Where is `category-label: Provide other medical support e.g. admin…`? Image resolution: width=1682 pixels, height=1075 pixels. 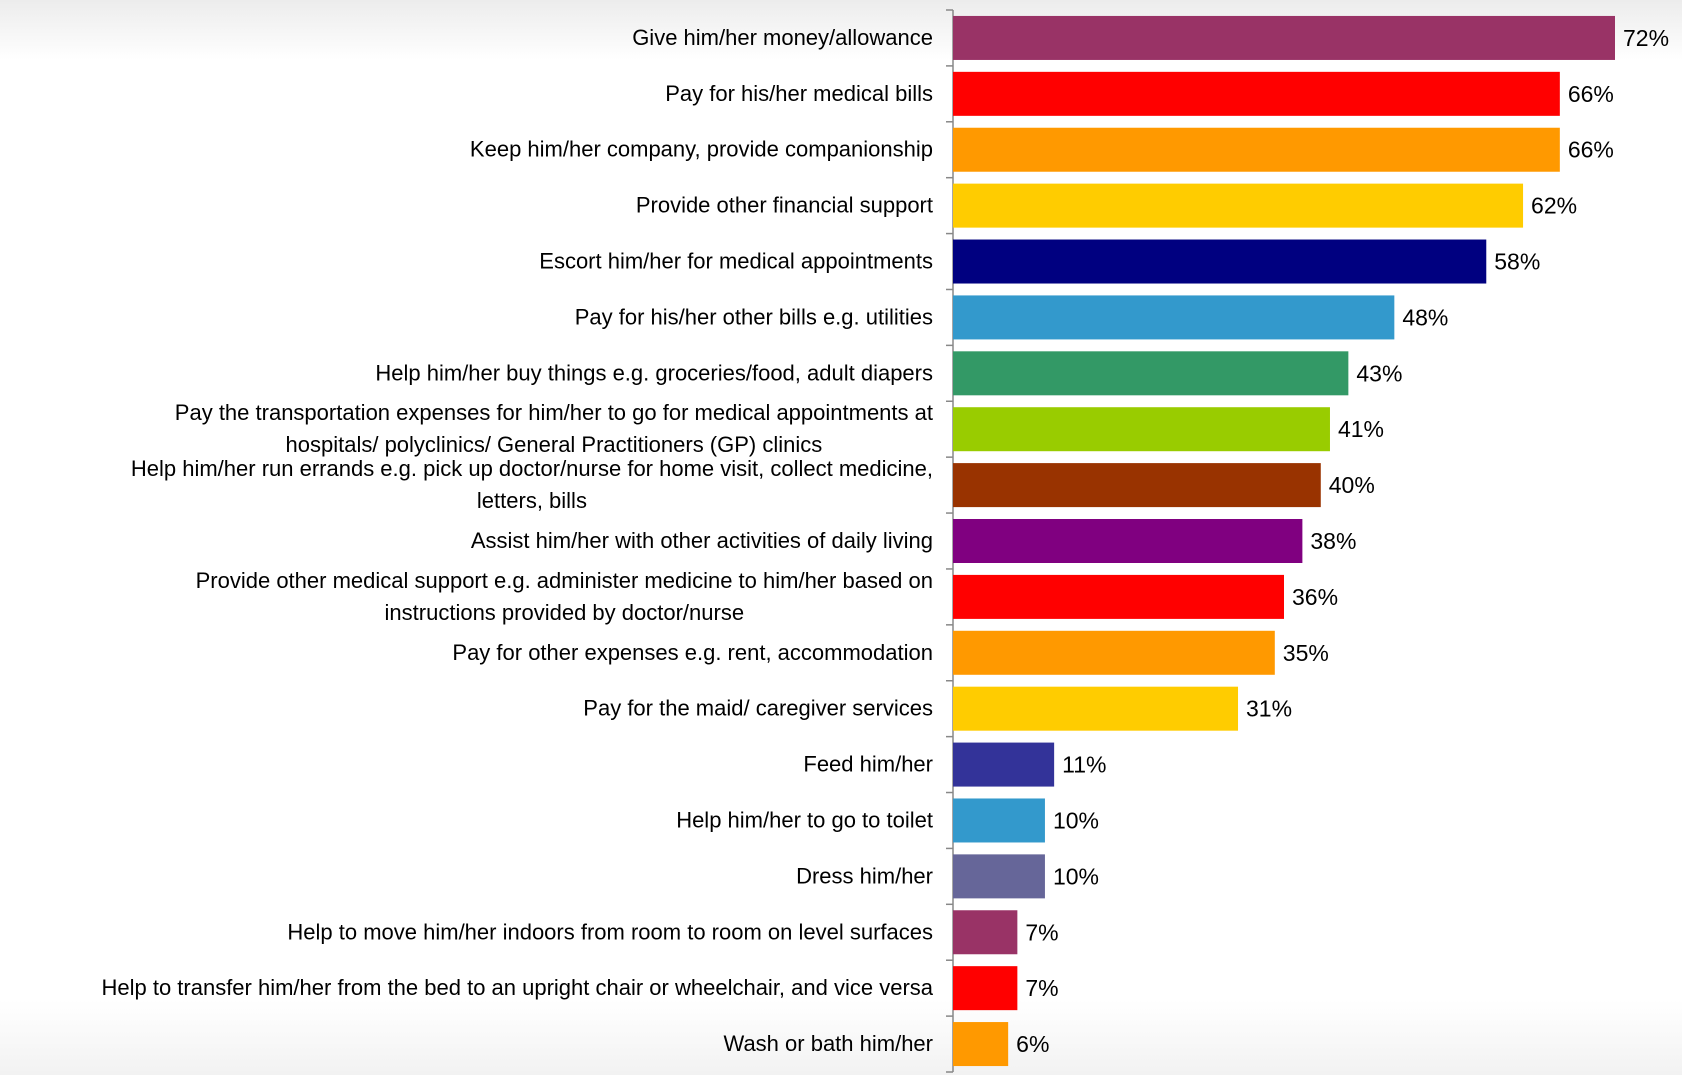 category-label: Provide other medical support e.g. admin… is located at coordinates (564, 580).